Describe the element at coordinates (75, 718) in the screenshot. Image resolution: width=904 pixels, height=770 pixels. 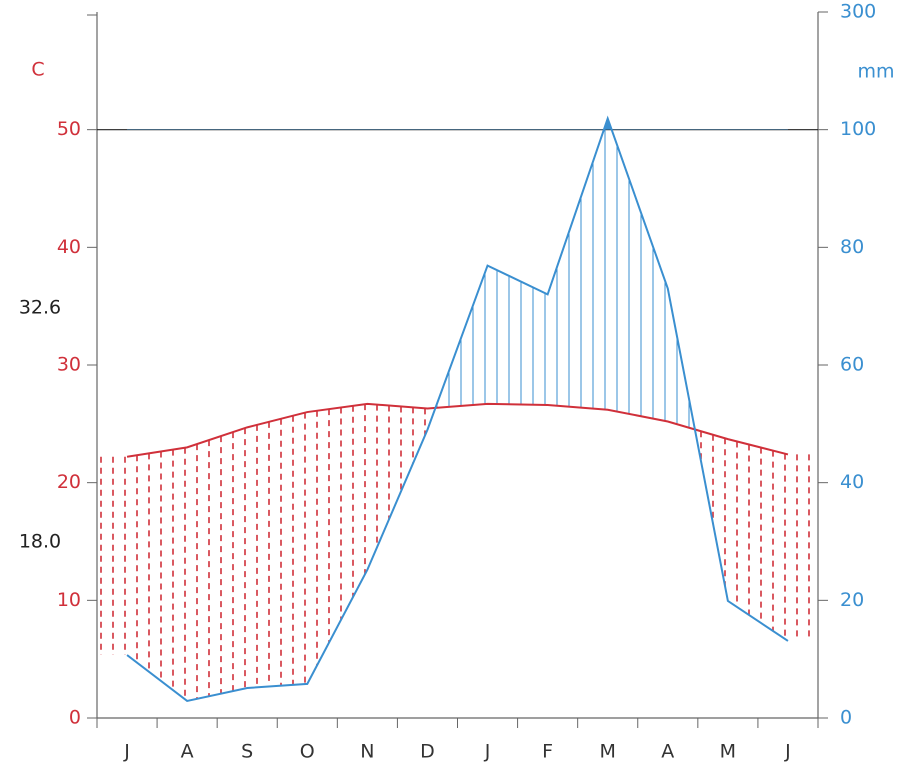
I see `y-tick-label: 0` at that location.